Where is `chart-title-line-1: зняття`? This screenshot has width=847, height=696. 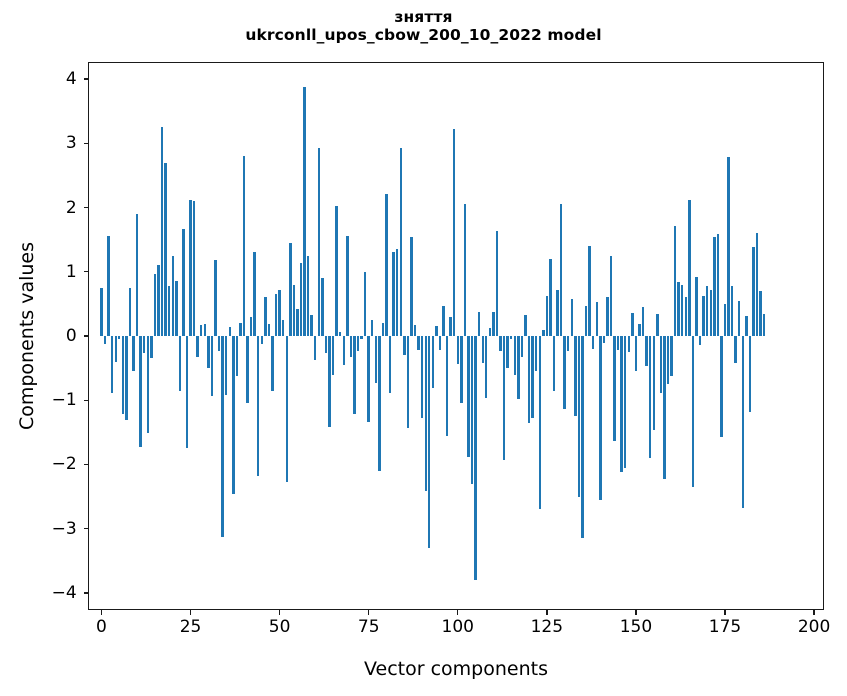 chart-title-line-1: зняття is located at coordinates (423, 17).